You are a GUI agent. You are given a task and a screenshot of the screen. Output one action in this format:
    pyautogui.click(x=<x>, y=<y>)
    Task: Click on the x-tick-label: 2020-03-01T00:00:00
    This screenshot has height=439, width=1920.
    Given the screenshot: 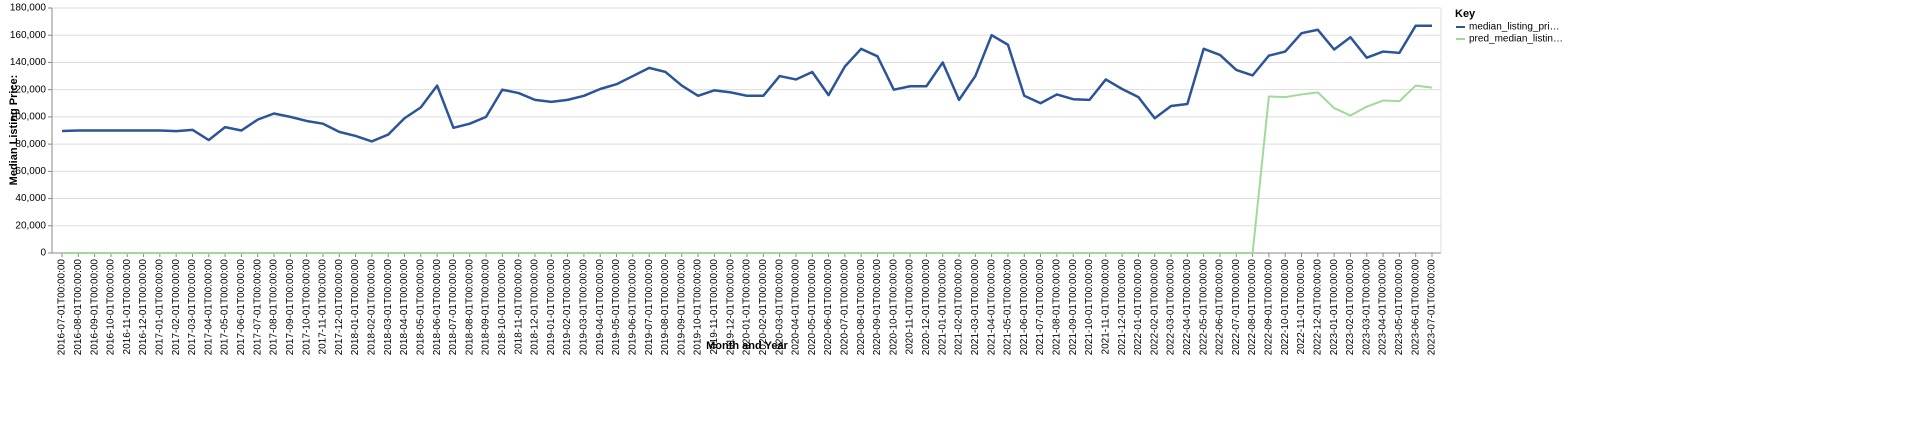 What is the action you would take?
    pyautogui.click(x=779, y=307)
    